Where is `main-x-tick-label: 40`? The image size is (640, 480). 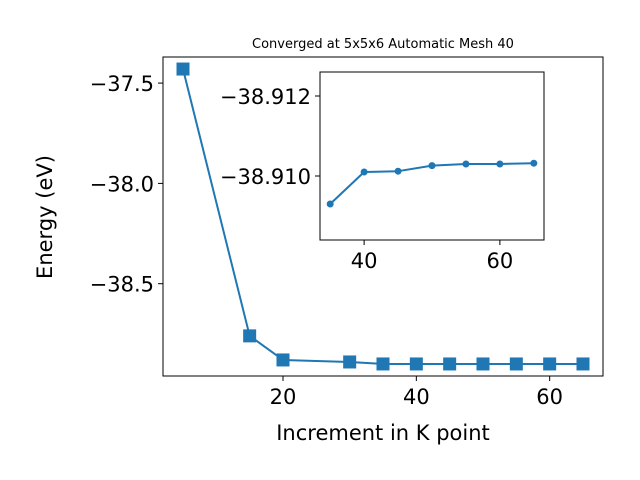 main-x-tick-label: 40 is located at coordinates (416, 397).